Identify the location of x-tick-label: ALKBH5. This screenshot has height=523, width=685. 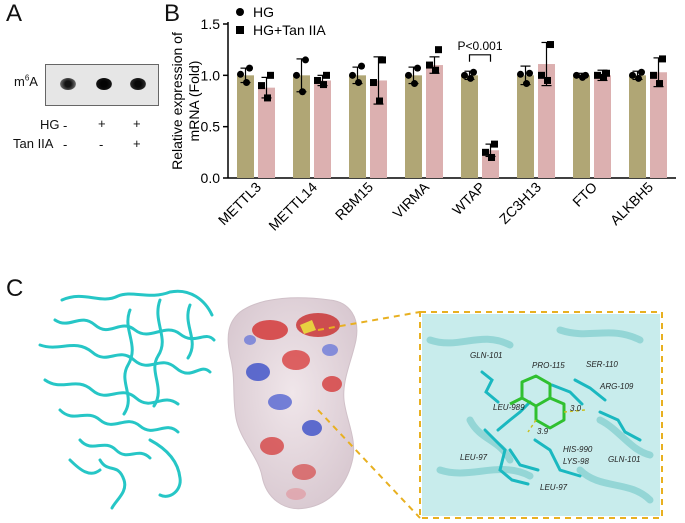
(631, 203).